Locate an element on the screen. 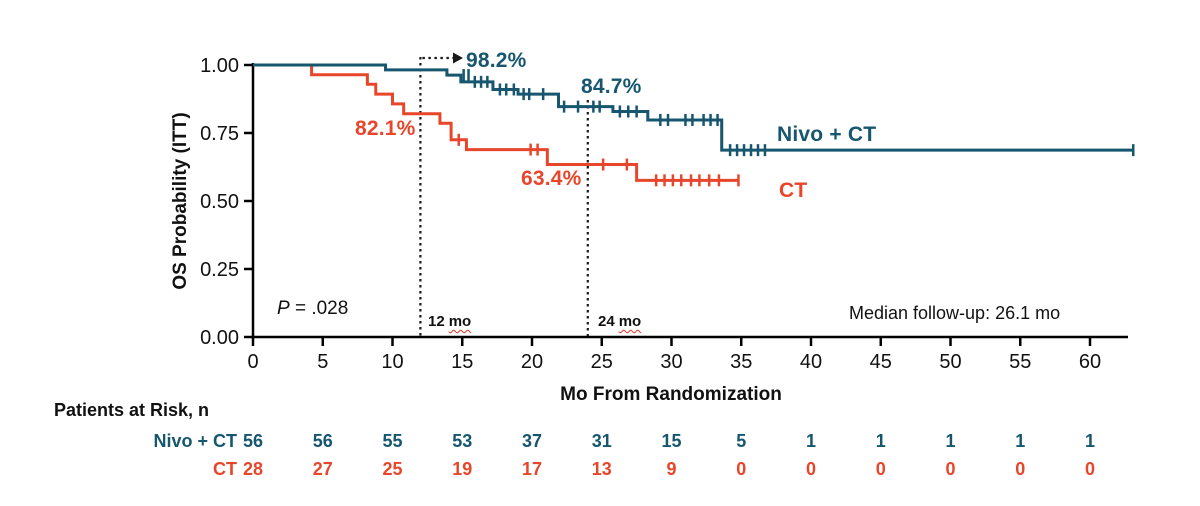  risk-value: 17 is located at coordinates (532, 469).